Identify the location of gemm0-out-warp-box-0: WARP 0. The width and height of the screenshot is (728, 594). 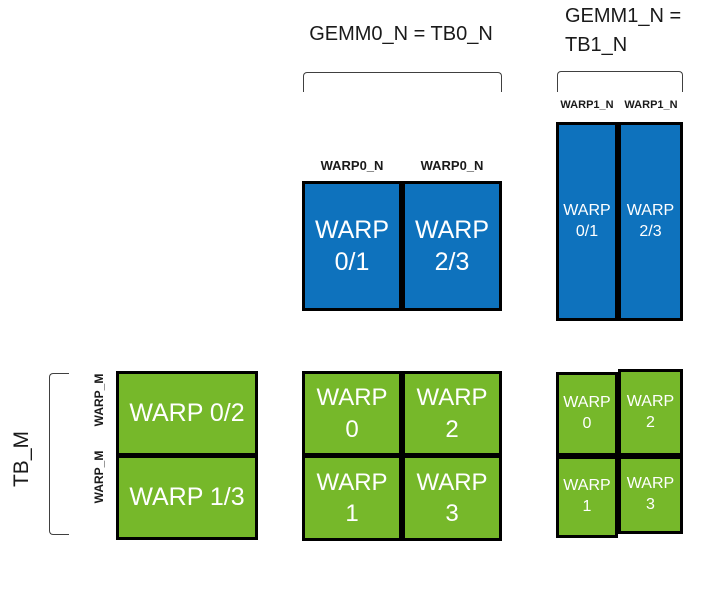
(352, 413).